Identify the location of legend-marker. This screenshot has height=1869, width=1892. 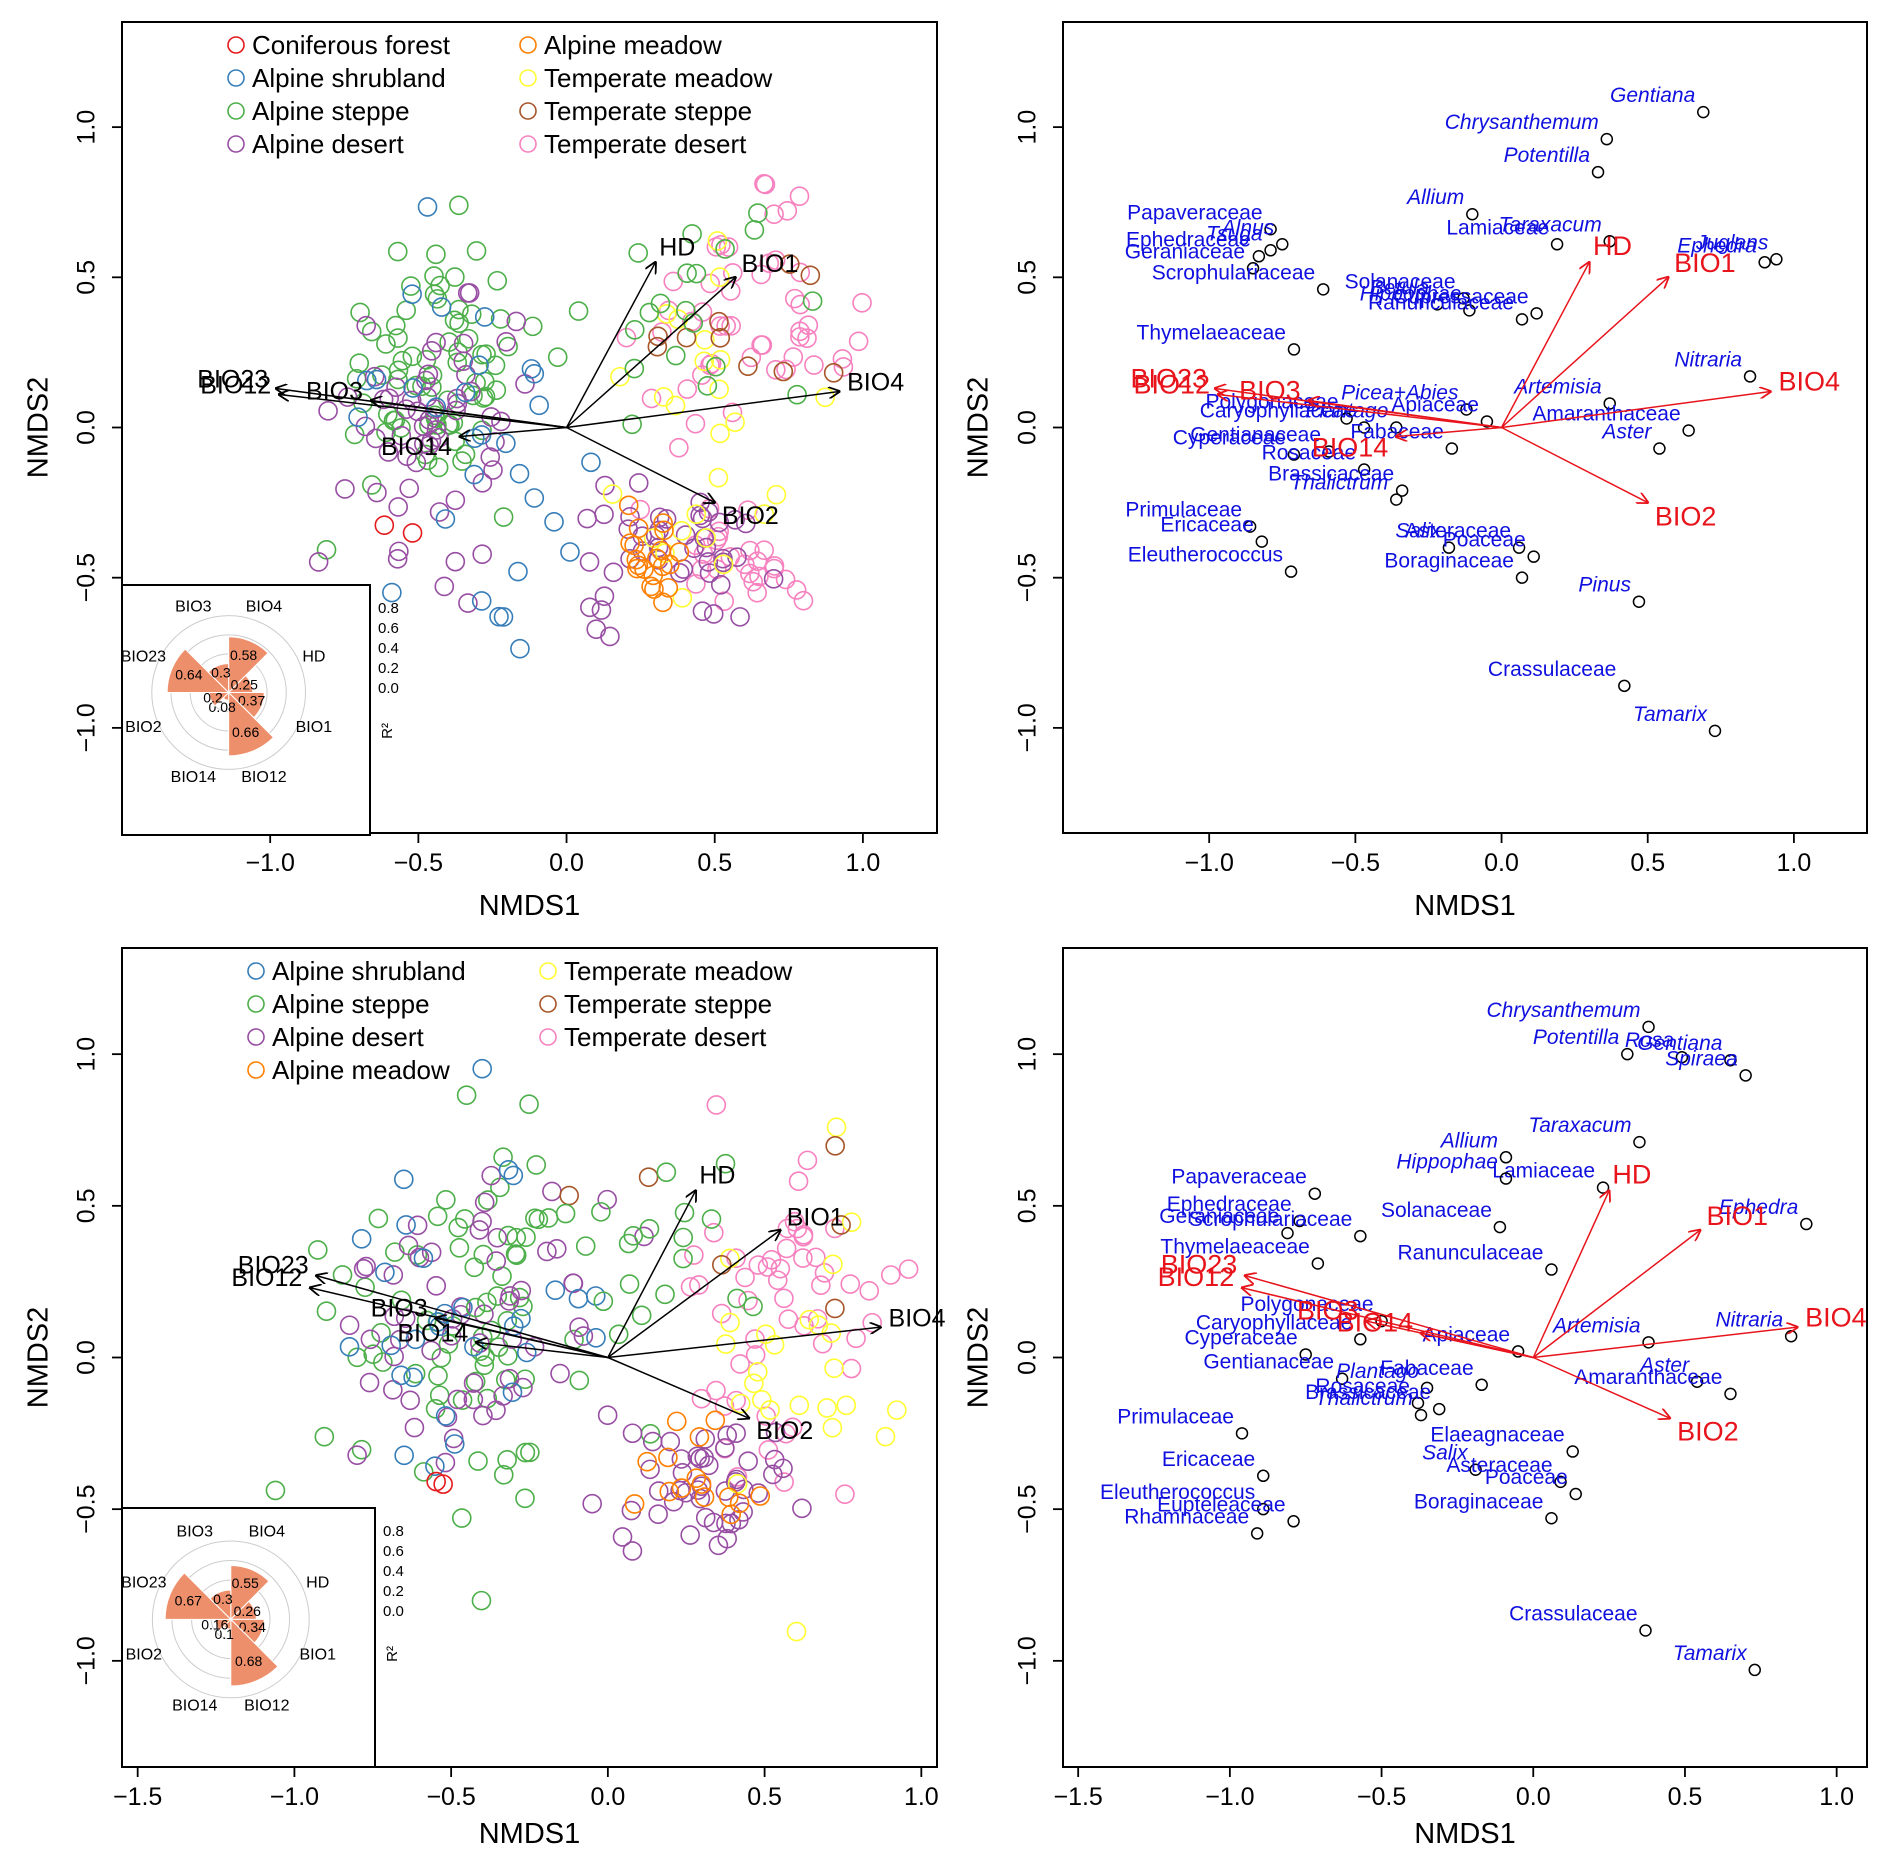
(548, 1037).